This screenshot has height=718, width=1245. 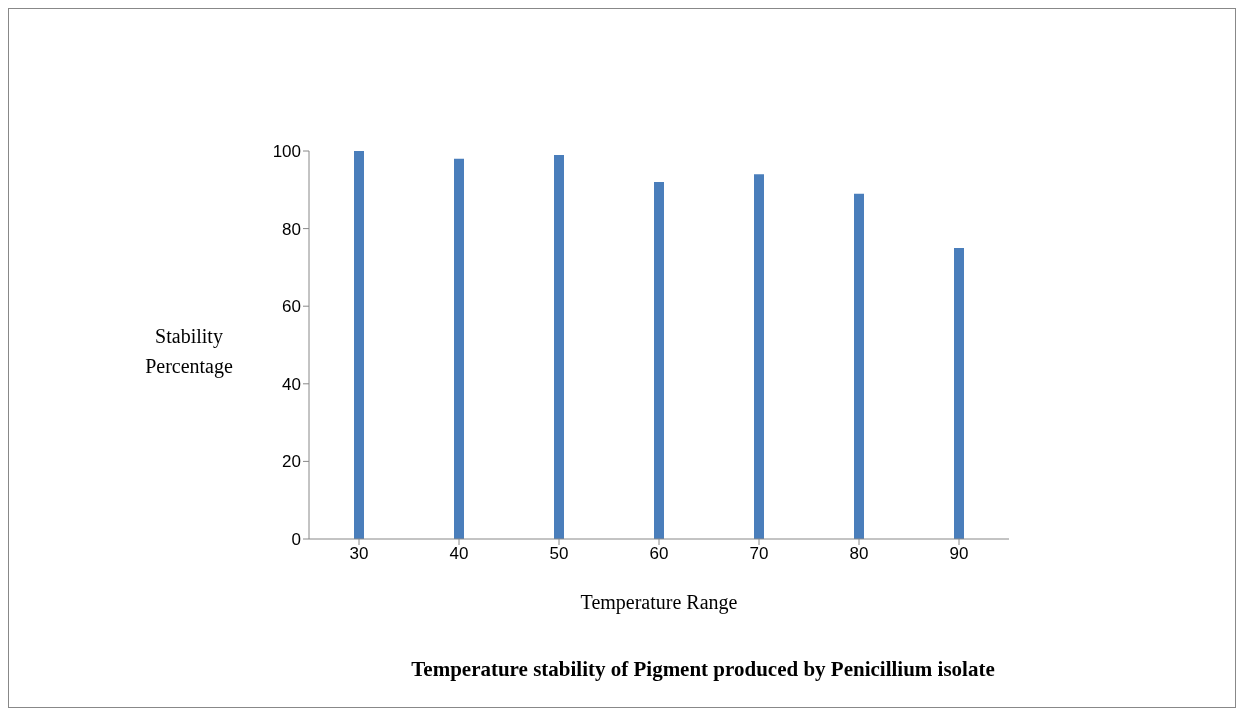 I want to click on x-tick-label: 80, so click(x=859, y=554).